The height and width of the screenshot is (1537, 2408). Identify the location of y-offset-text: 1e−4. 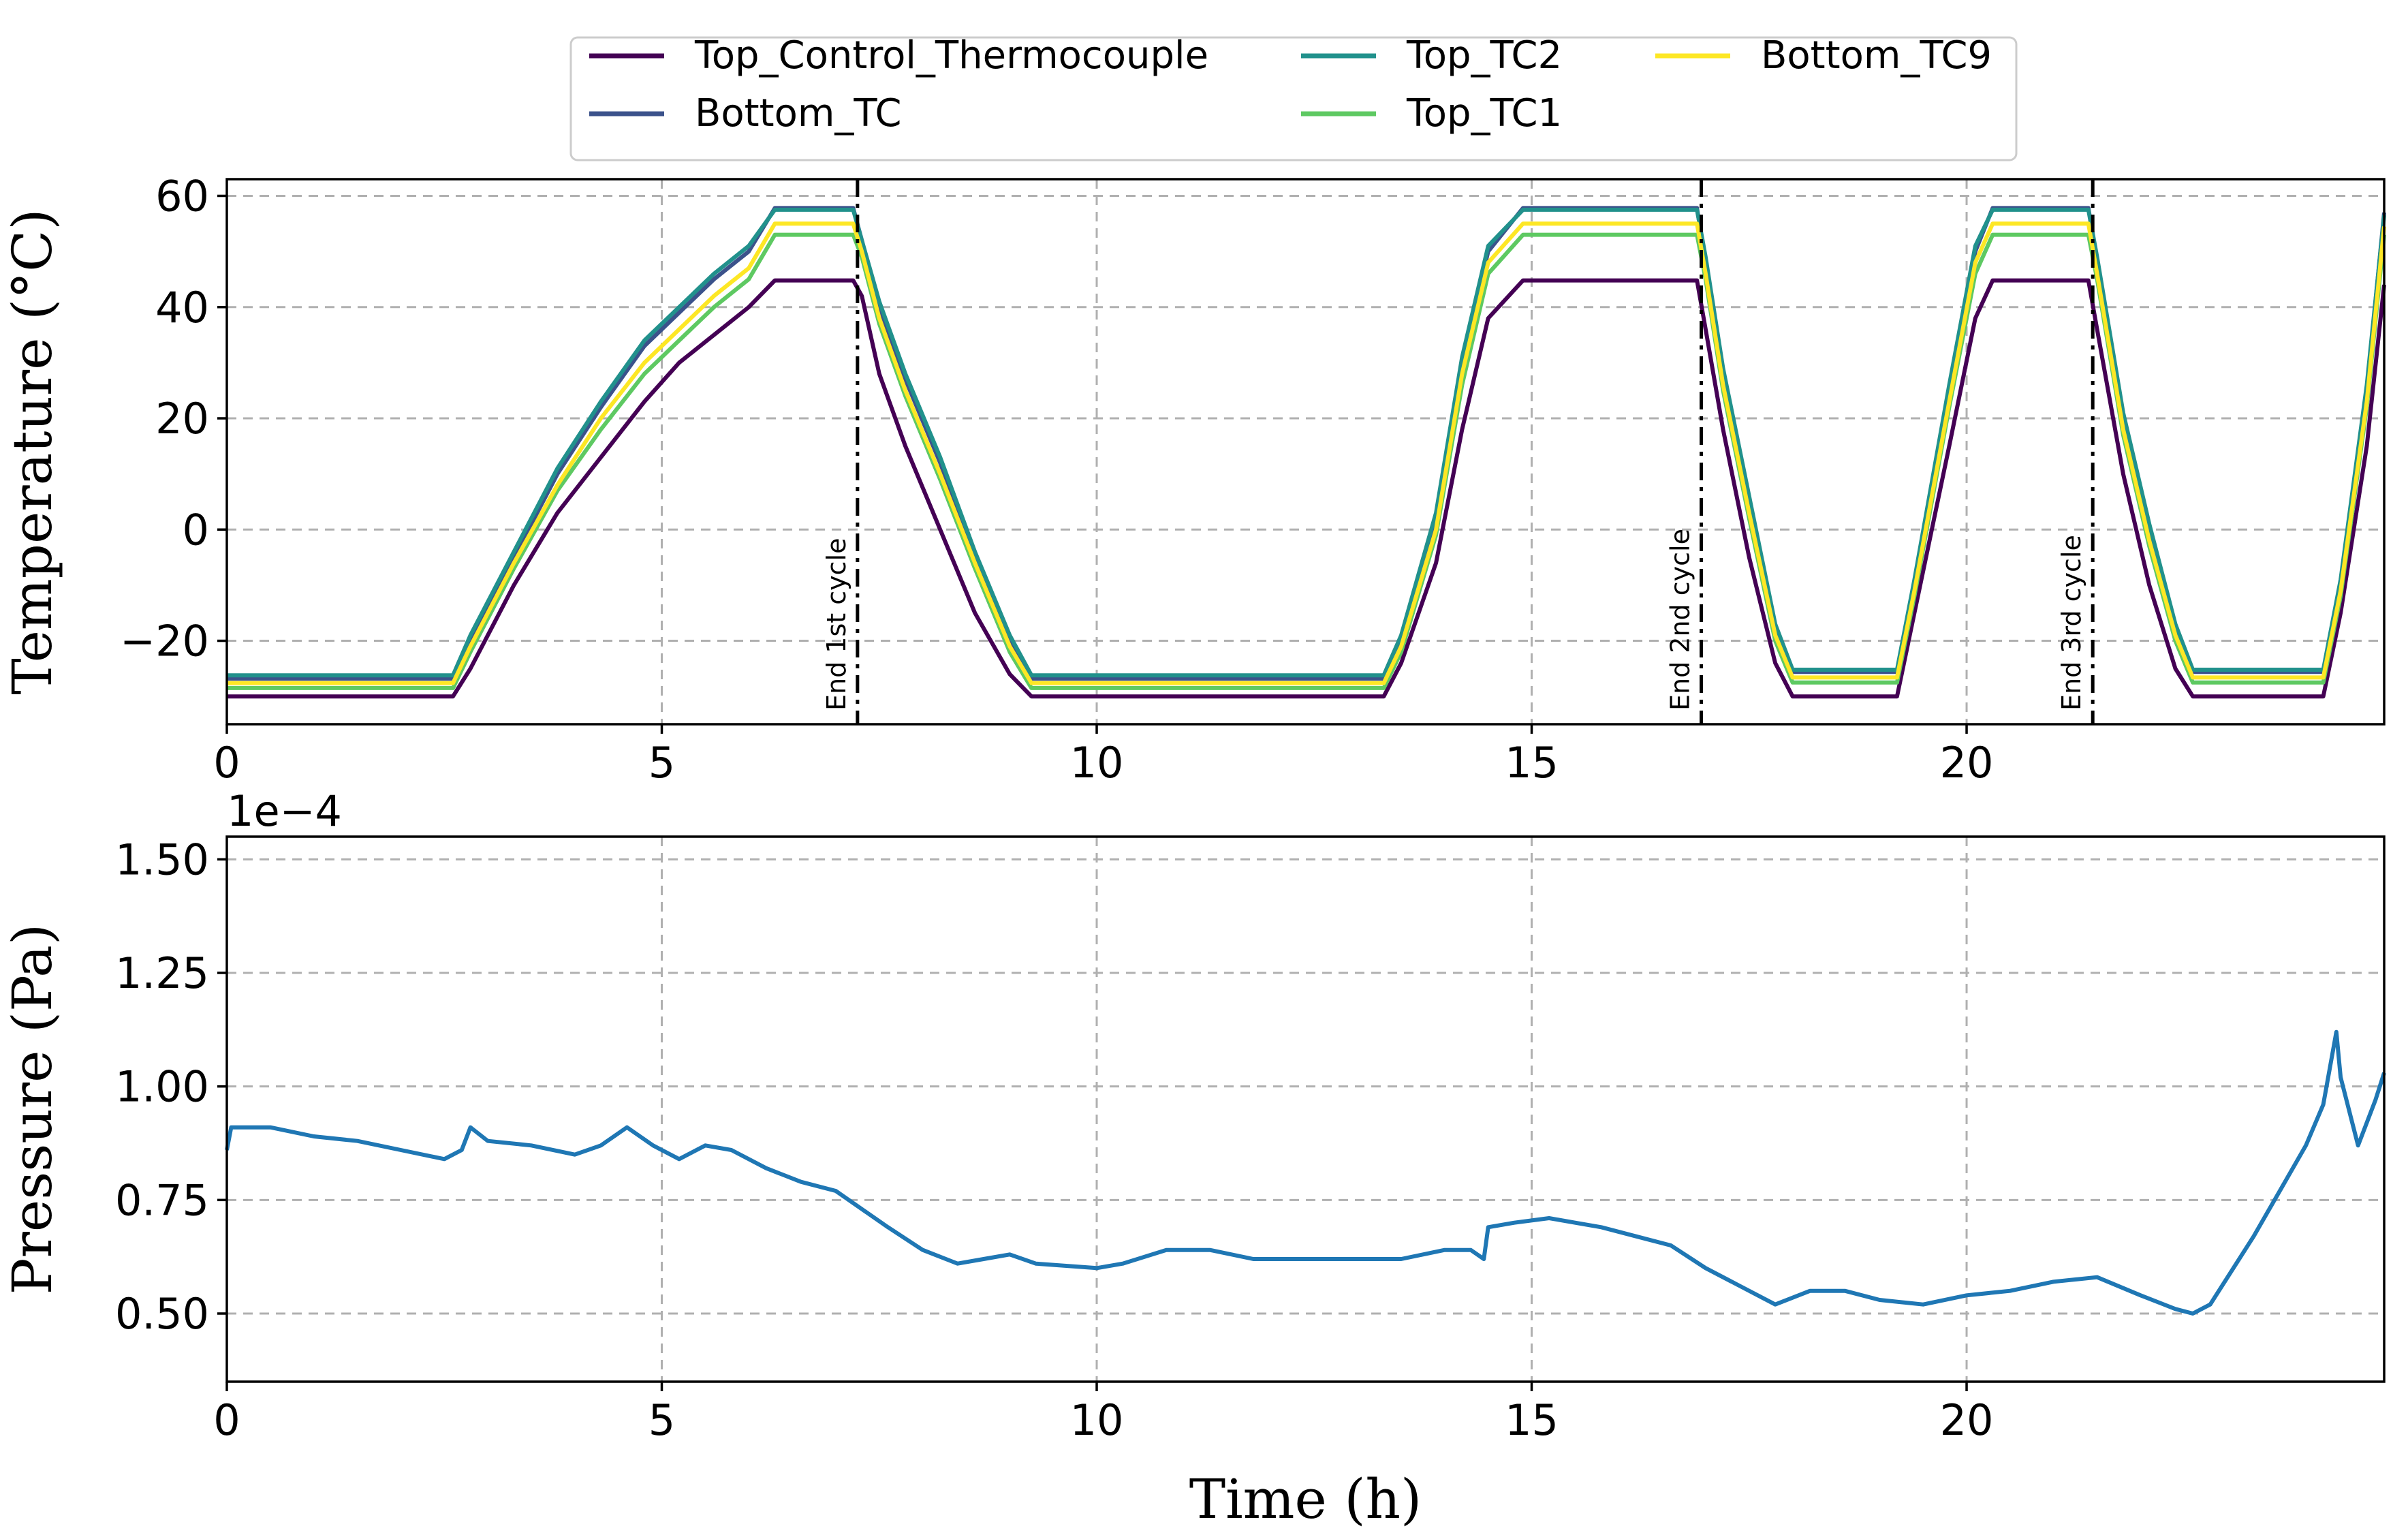
(284, 811).